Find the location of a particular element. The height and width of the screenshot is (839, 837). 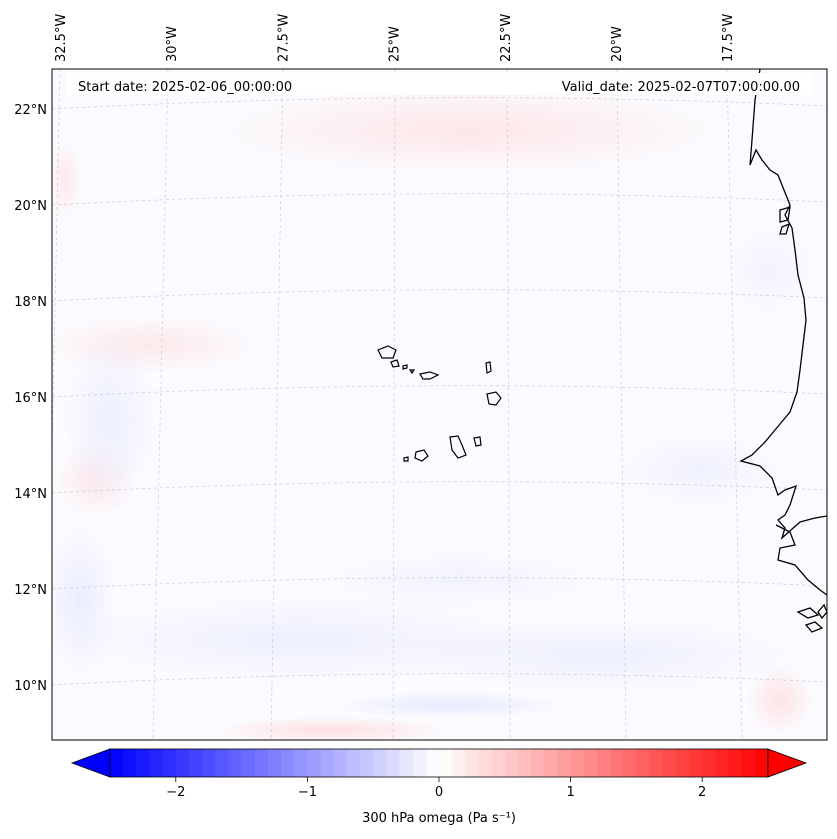

island-sao-vicente is located at coordinates (395, 363).